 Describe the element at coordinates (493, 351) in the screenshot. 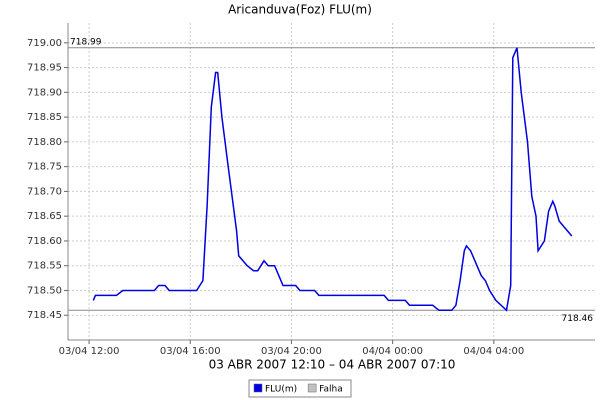

I see `x-tick-label: 04/04 04:00` at that location.